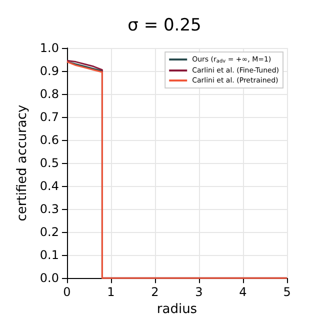  I want to click on x-axis-title: radius, so click(177, 309).